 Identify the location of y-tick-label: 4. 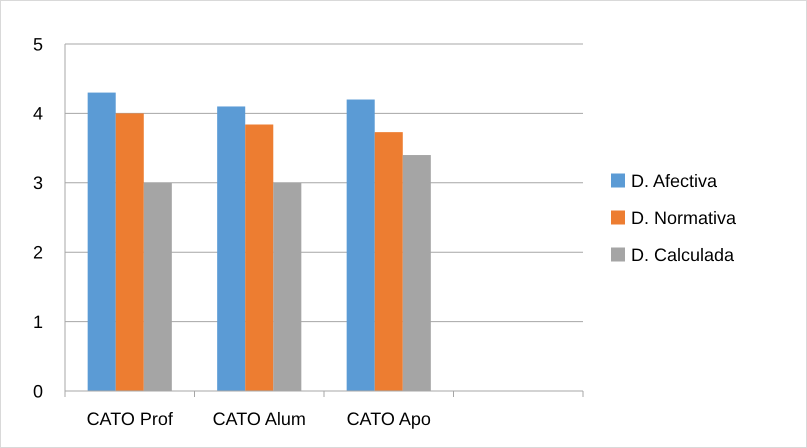
(37, 114).